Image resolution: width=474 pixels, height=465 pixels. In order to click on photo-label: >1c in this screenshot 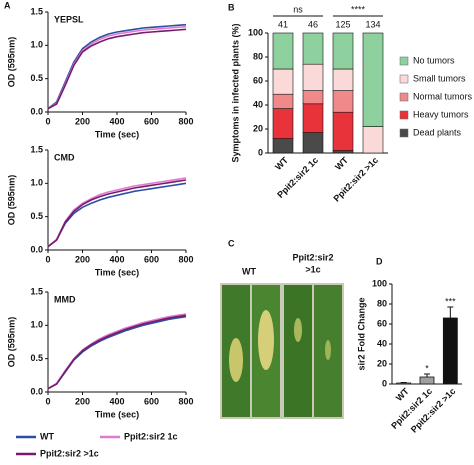, I will do `click(312, 269)`.